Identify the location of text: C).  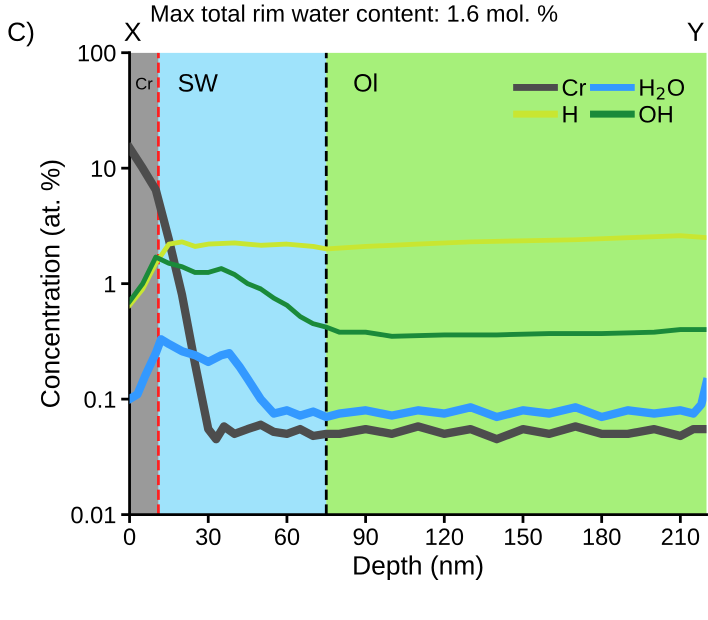
(21, 34).